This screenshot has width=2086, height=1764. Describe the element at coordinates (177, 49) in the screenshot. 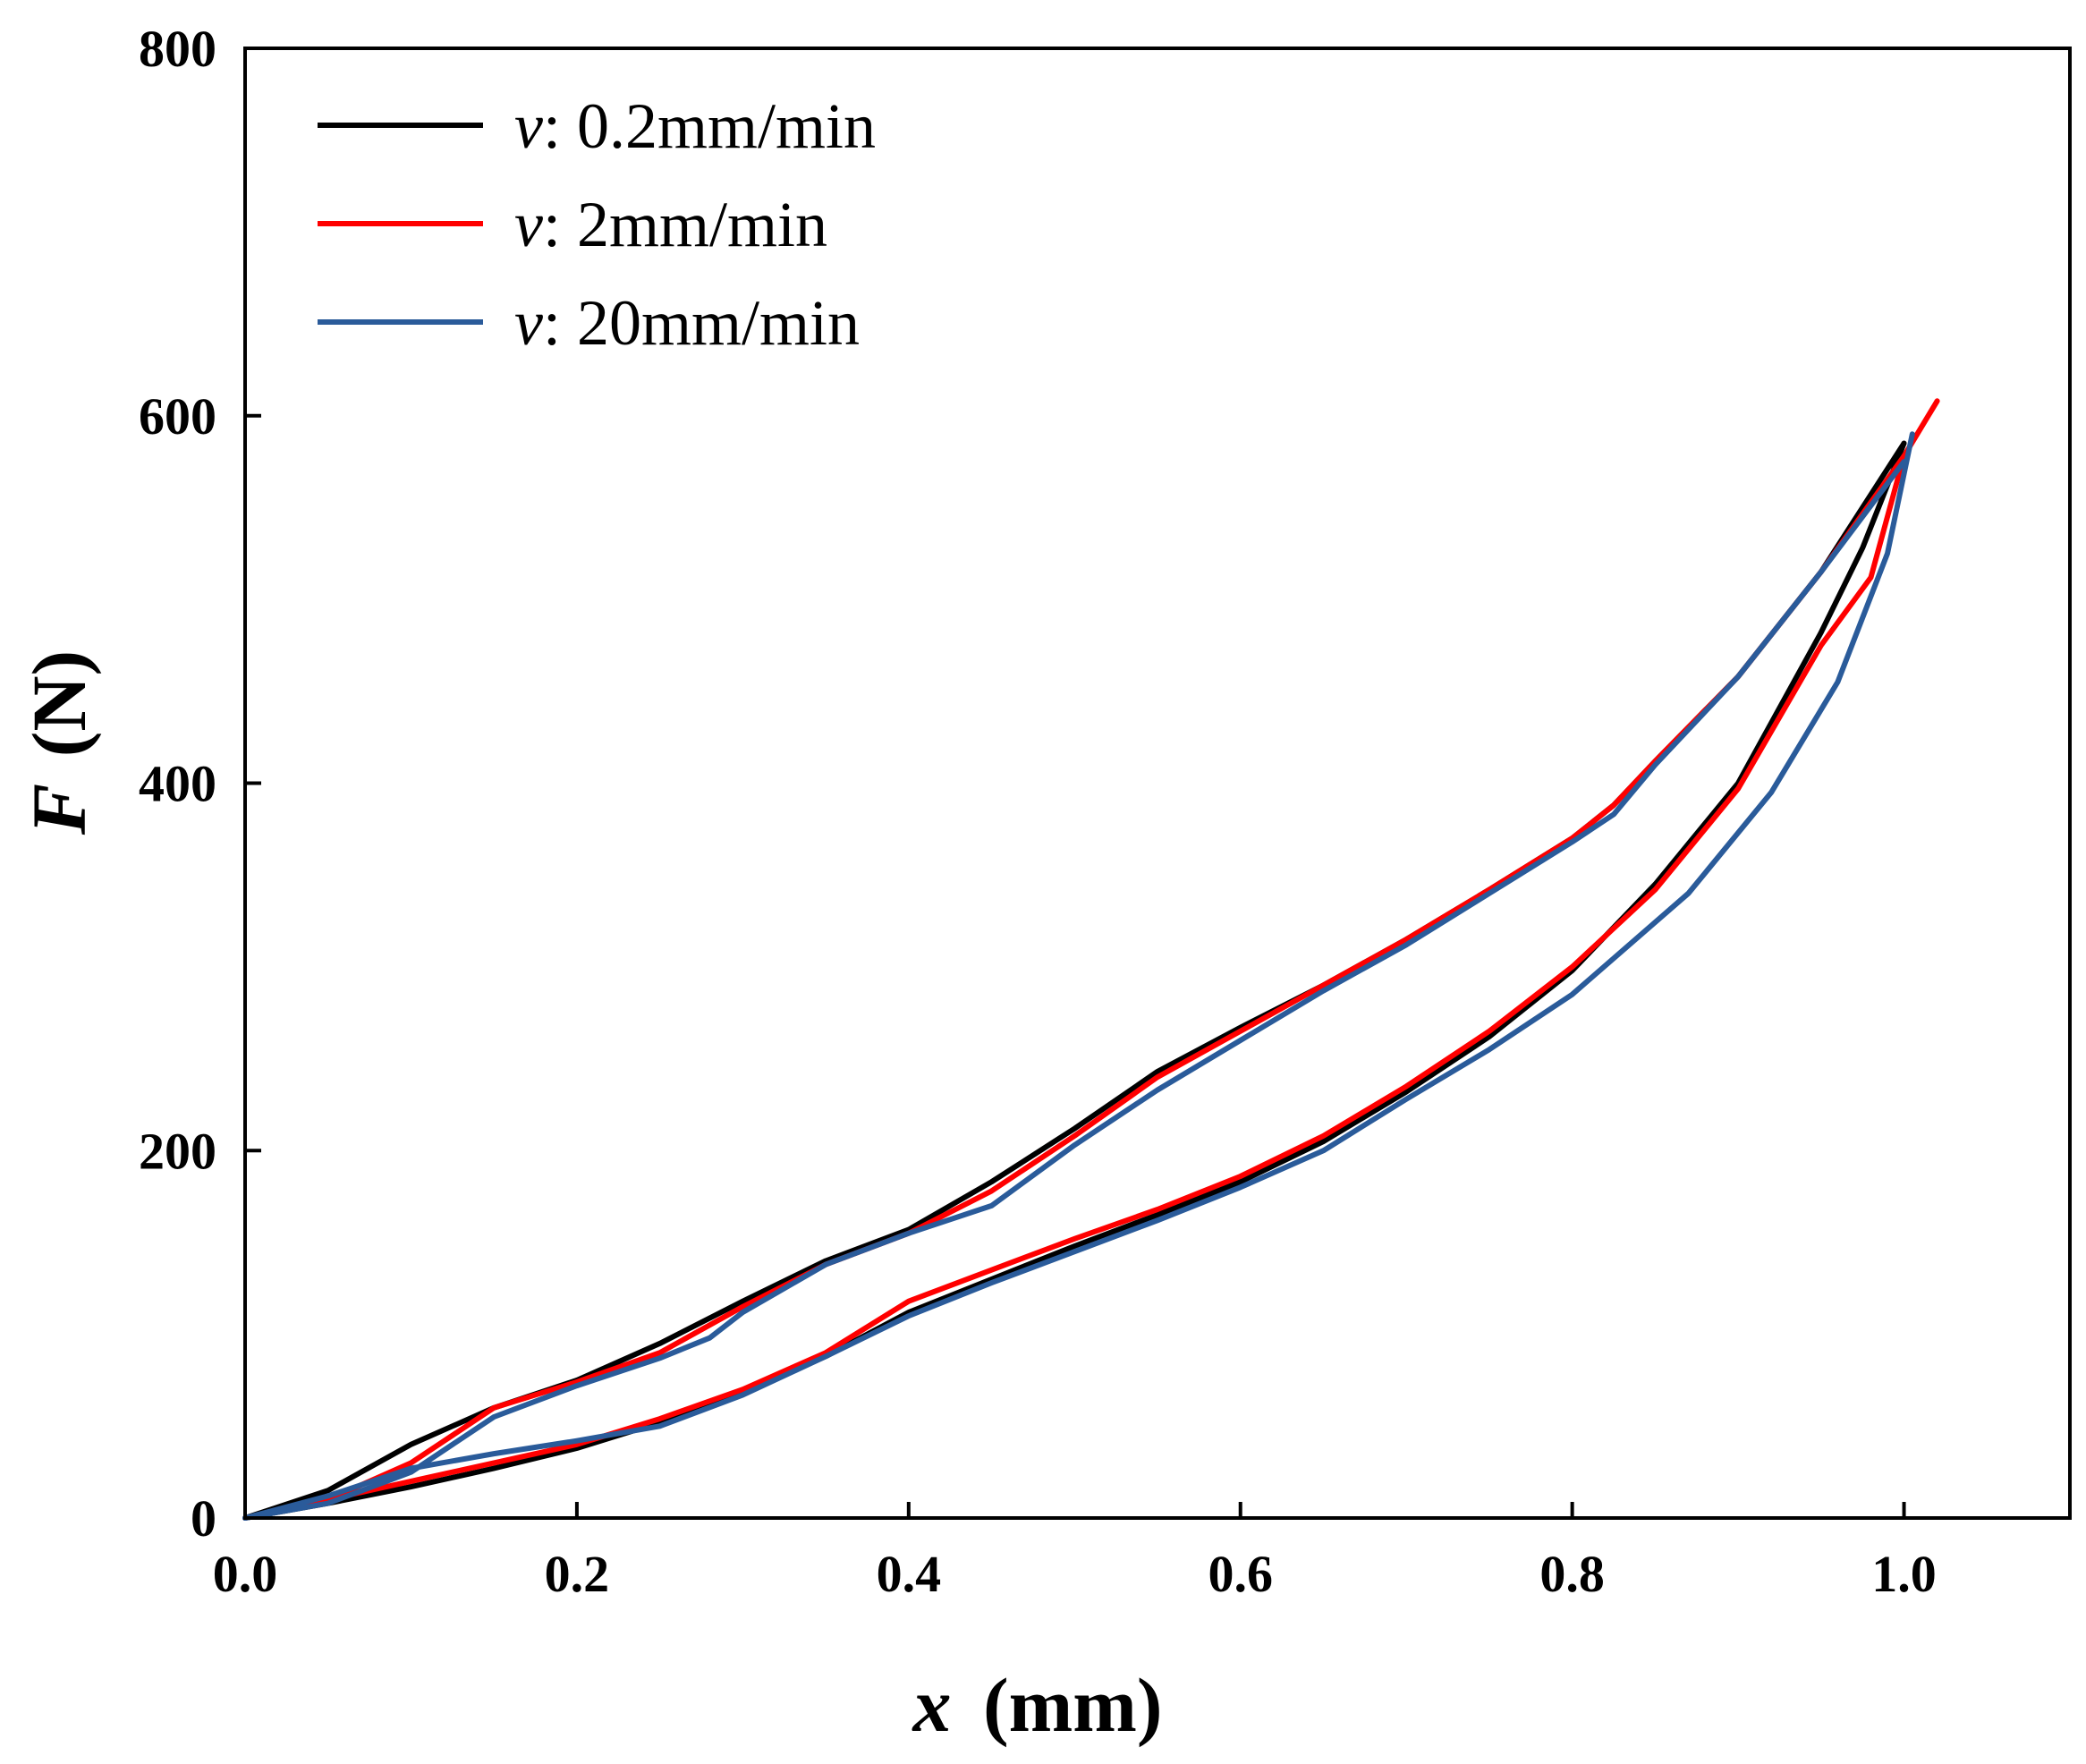

I see `y-tick-label: 800` at that location.